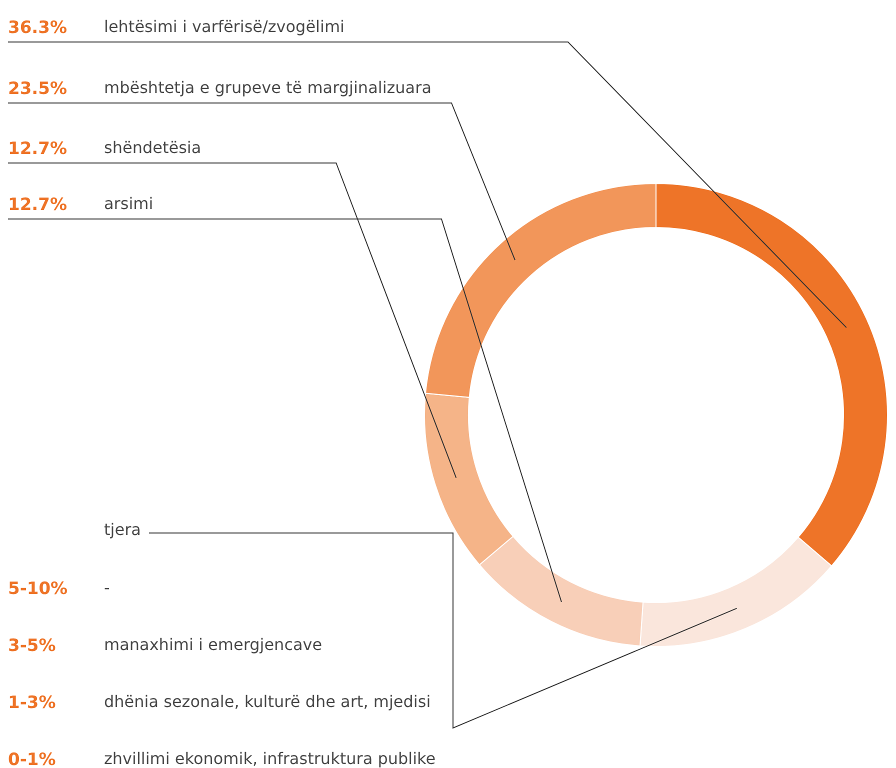 The width and height of the screenshot is (896, 768). Describe the element at coordinates (32, 646) in the screenshot. I see `text: 3-5%` at that location.